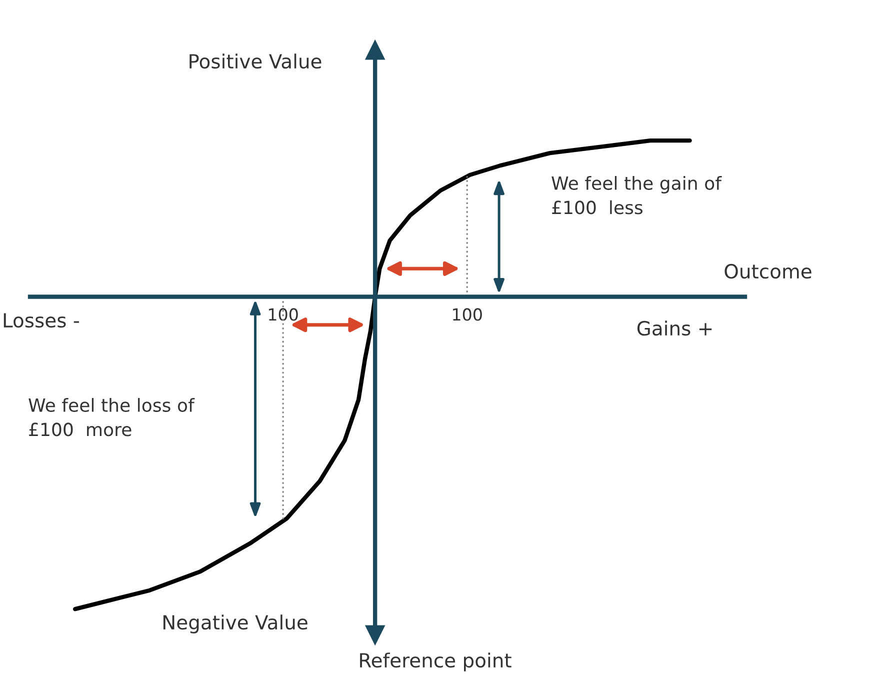 This screenshot has height=679, width=881. I want to click on text: Reference point, so click(436, 662).